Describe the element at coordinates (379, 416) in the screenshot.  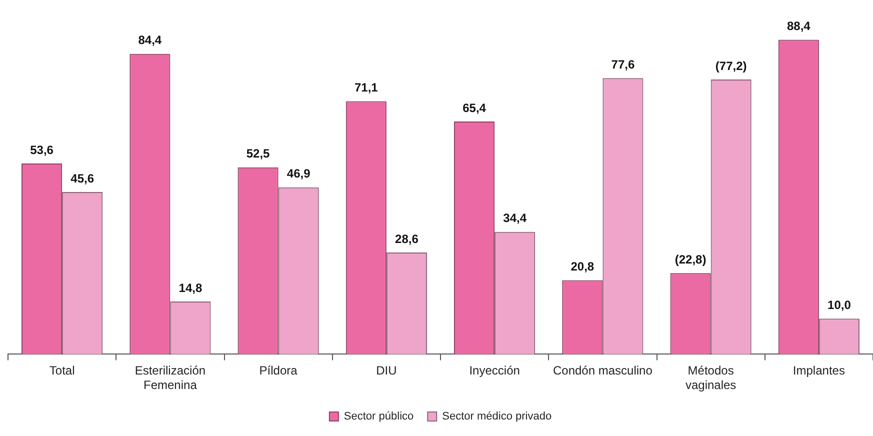
I see `legend-label: Sector público` at that location.